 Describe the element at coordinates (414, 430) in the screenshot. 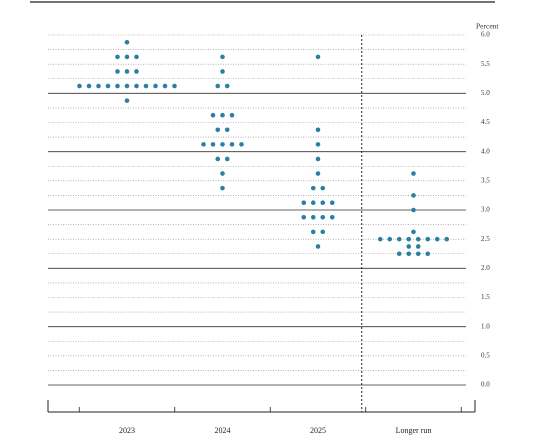

I see `x-tick-label: Longer run` at that location.